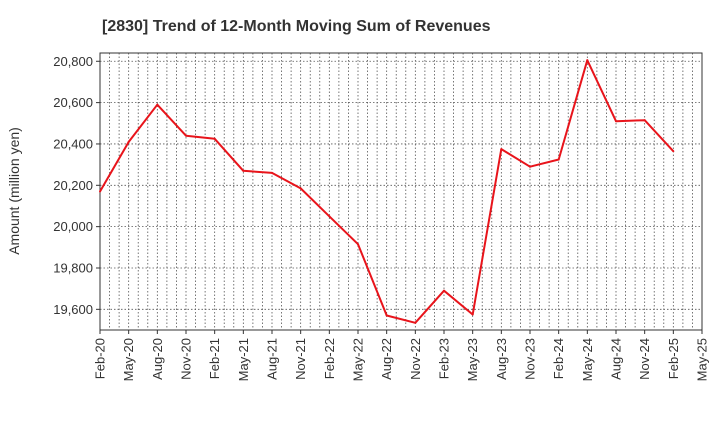 The width and height of the screenshot is (720, 440). Describe the element at coordinates (530, 359) in the screenshot. I see `x-tick-label: Nov-23` at that location.